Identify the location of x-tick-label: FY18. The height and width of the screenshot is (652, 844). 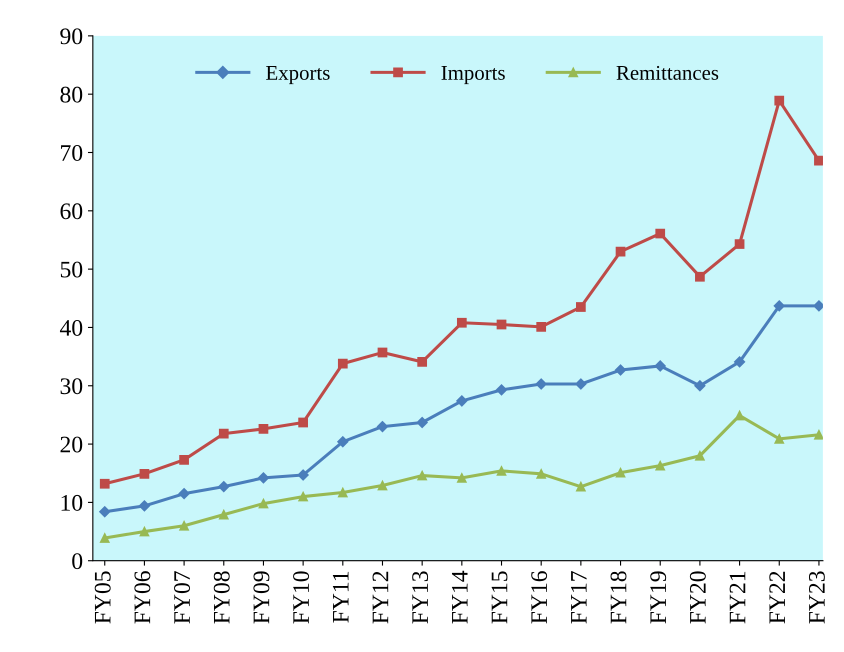
(618, 597).